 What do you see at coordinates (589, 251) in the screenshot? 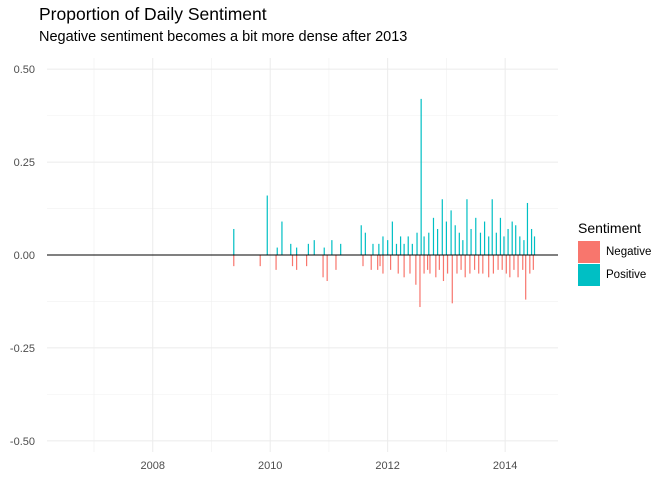
I see `legend-key-negative` at bounding box center [589, 251].